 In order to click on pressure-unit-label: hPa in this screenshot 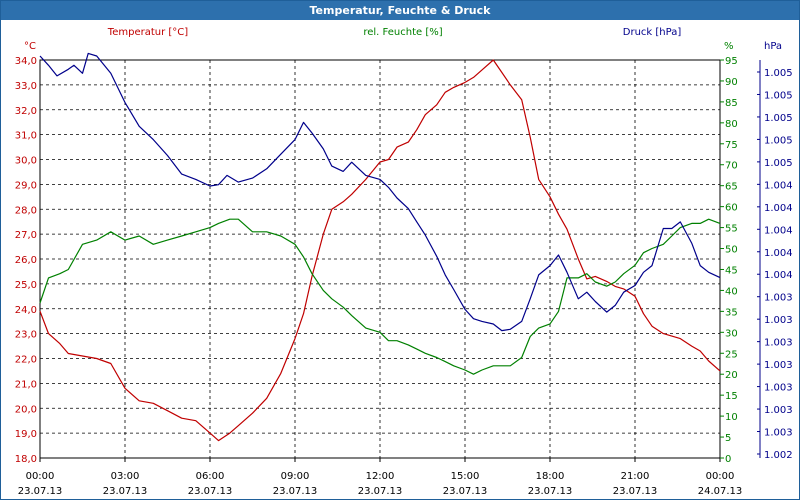, I will do `click(773, 46)`.